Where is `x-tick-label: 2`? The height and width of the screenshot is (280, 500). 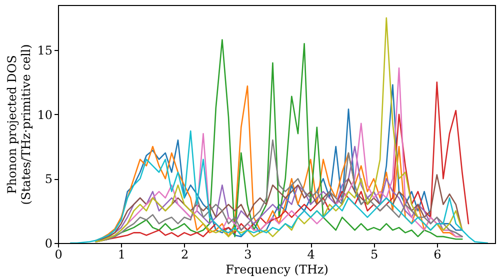 x-tick-label: 2 is located at coordinates (184, 255).